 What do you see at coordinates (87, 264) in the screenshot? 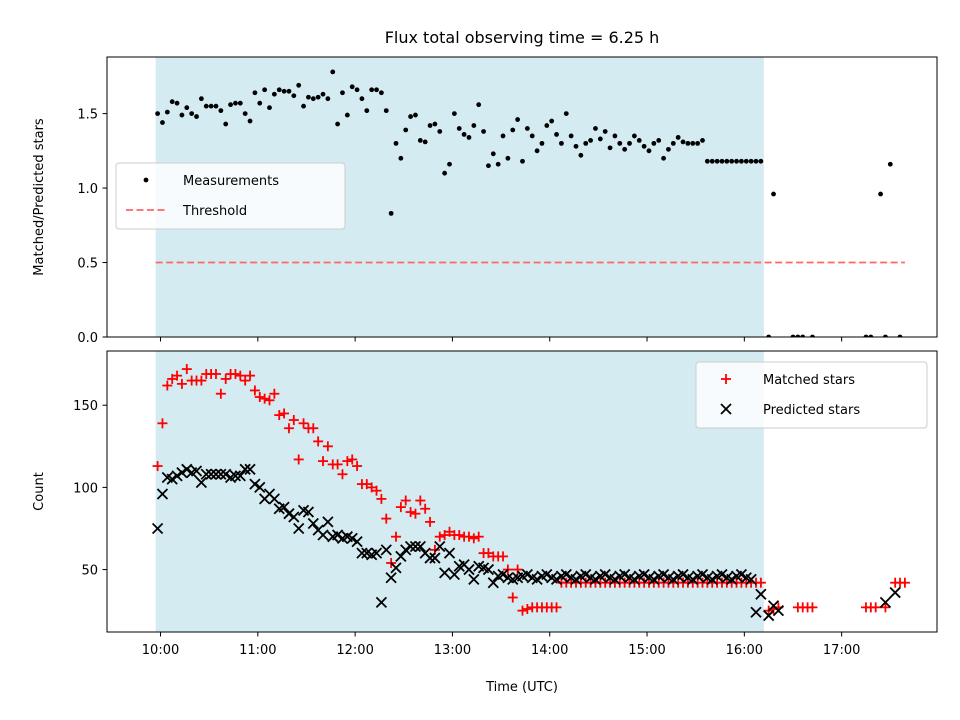
I see `y-tick-label: 0.5` at bounding box center [87, 264].